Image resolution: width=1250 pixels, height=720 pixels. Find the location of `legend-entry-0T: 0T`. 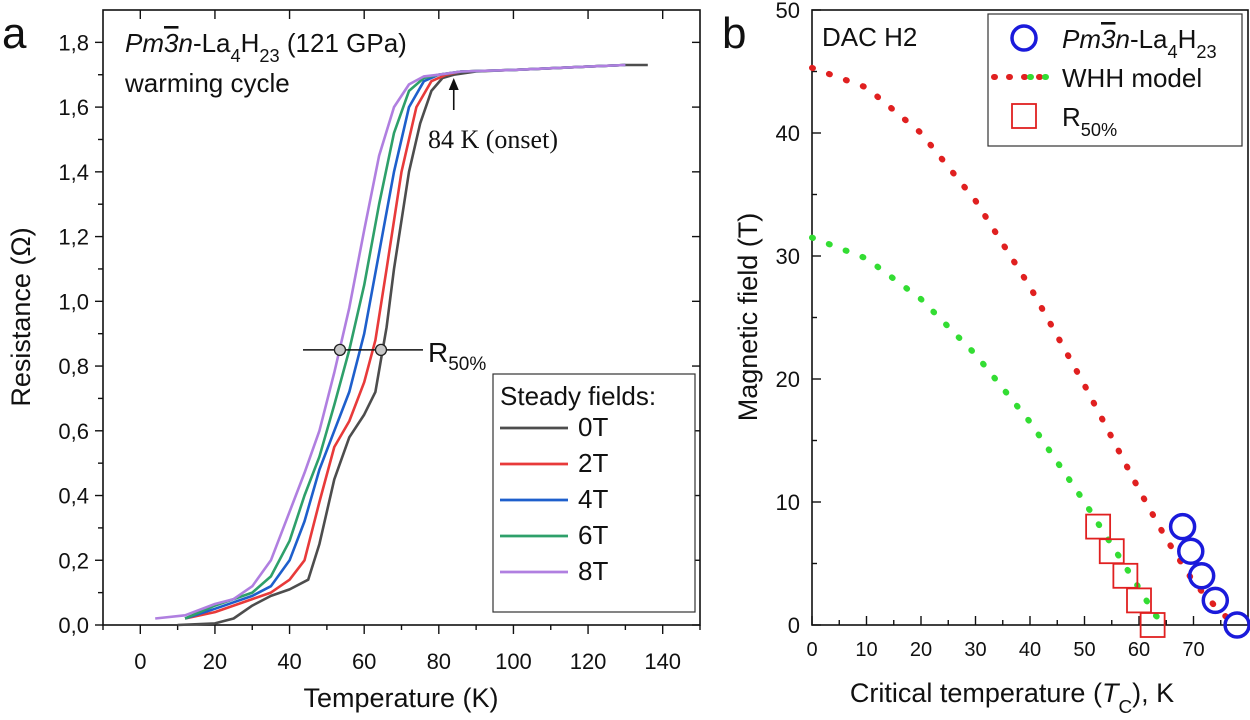

legend-entry-0T: 0T is located at coordinates (593, 427).